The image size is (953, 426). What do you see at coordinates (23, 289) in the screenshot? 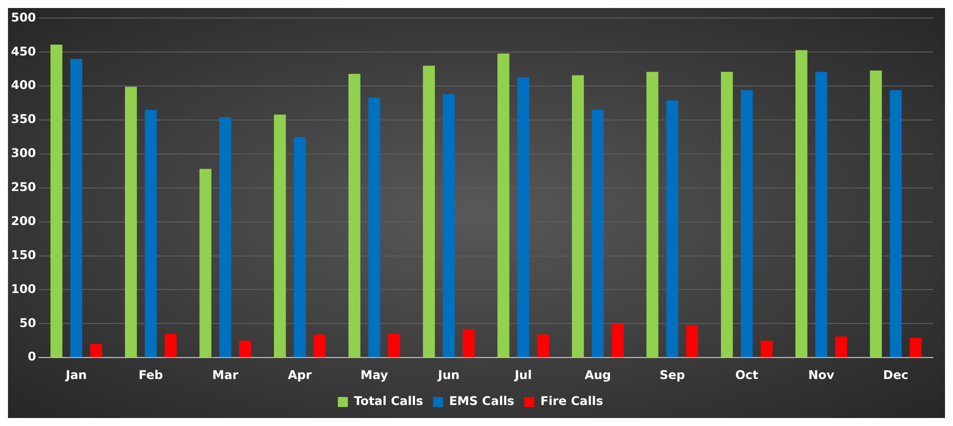
I see `y-tick-label: 100` at bounding box center [23, 289].